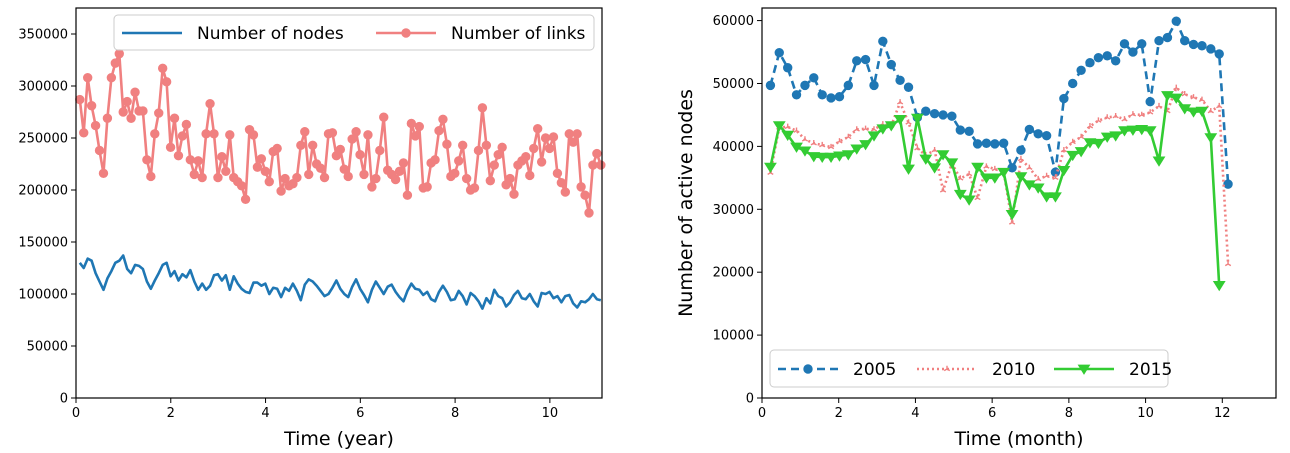  Describe the element at coordinates (750, 399) in the screenshot. I see `right-y-tick-label-0: 0` at that location.